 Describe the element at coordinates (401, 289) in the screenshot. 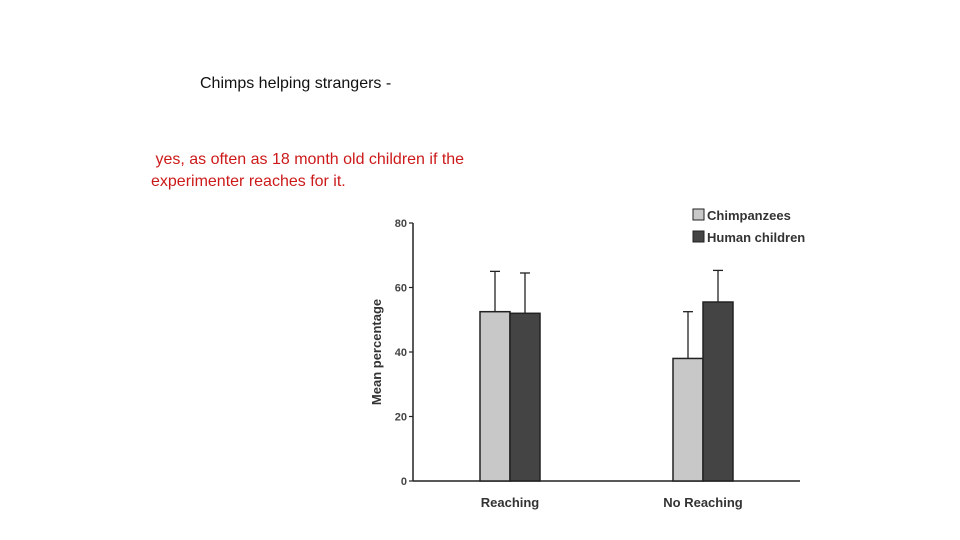

I see `y-tick-label: 60` at that location.